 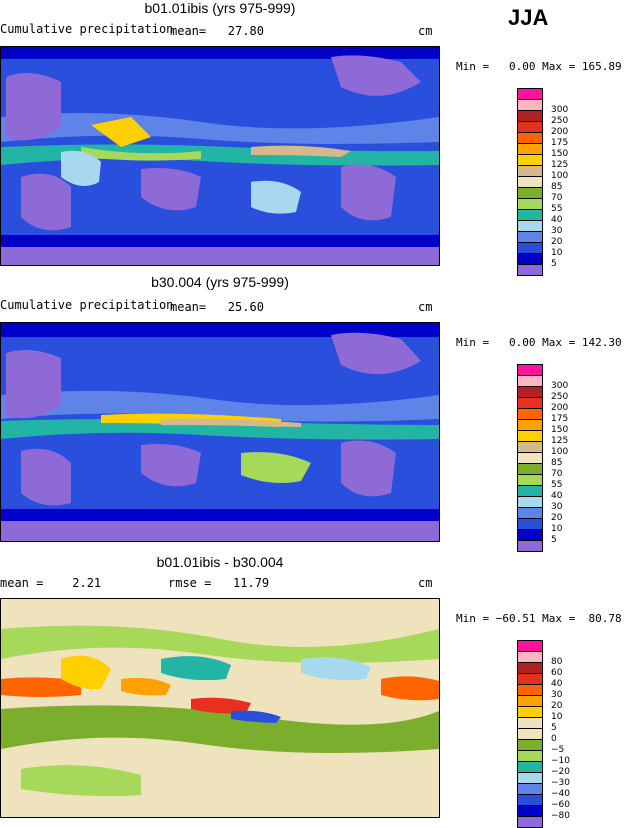 What do you see at coordinates (558, 750) in the screenshot?
I see `colorbar-level-label: −5` at bounding box center [558, 750].